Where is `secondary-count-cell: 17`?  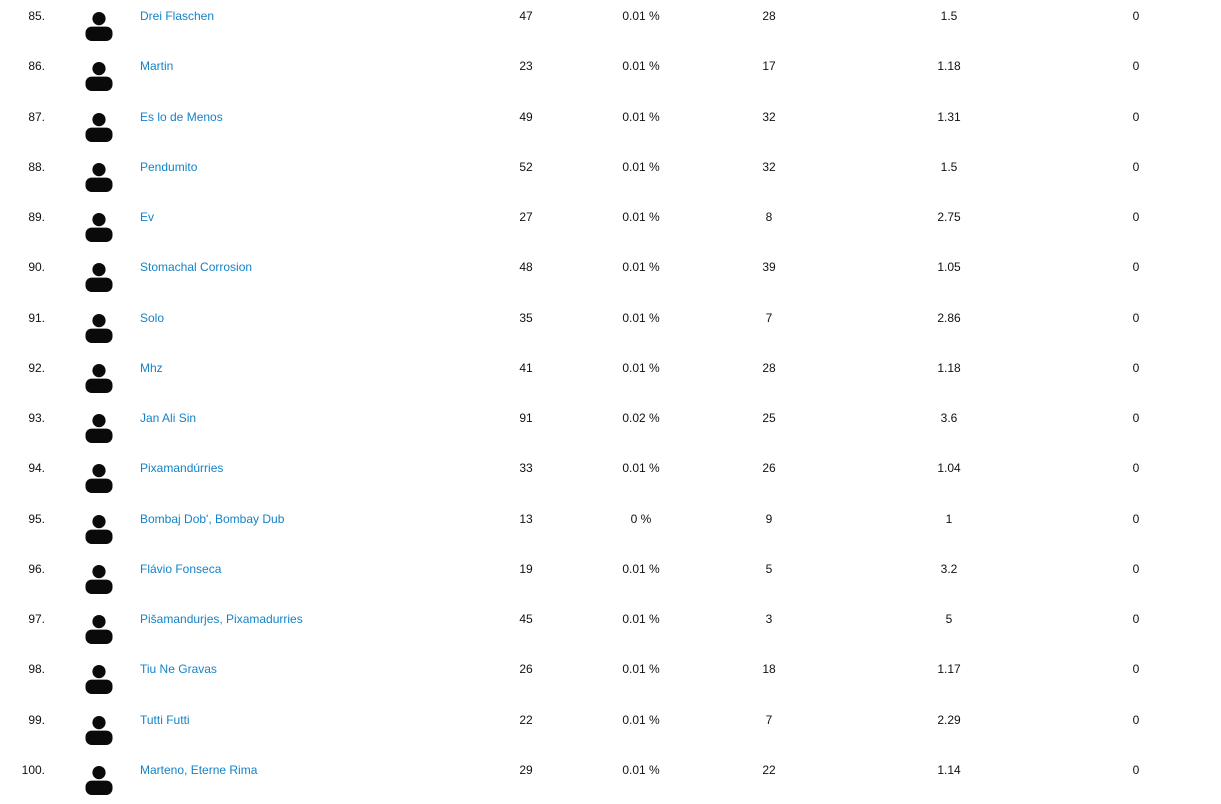 secondary-count-cell: 17 is located at coordinates (769, 66).